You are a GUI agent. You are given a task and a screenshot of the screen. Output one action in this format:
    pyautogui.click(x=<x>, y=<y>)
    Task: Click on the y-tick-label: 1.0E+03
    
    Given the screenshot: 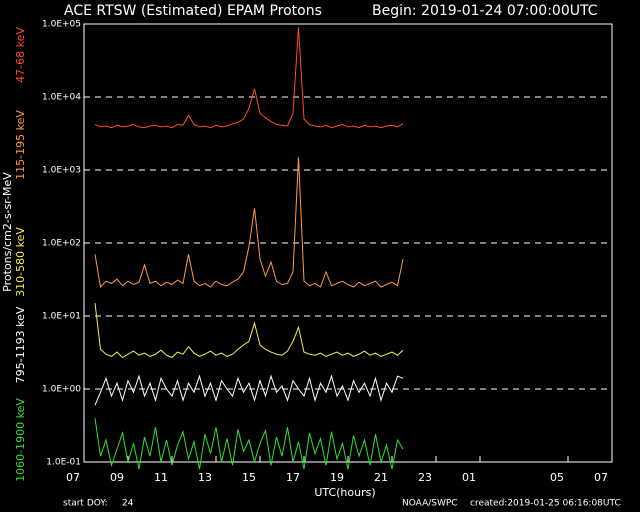 What is the action you would take?
    pyautogui.click(x=61, y=171)
    